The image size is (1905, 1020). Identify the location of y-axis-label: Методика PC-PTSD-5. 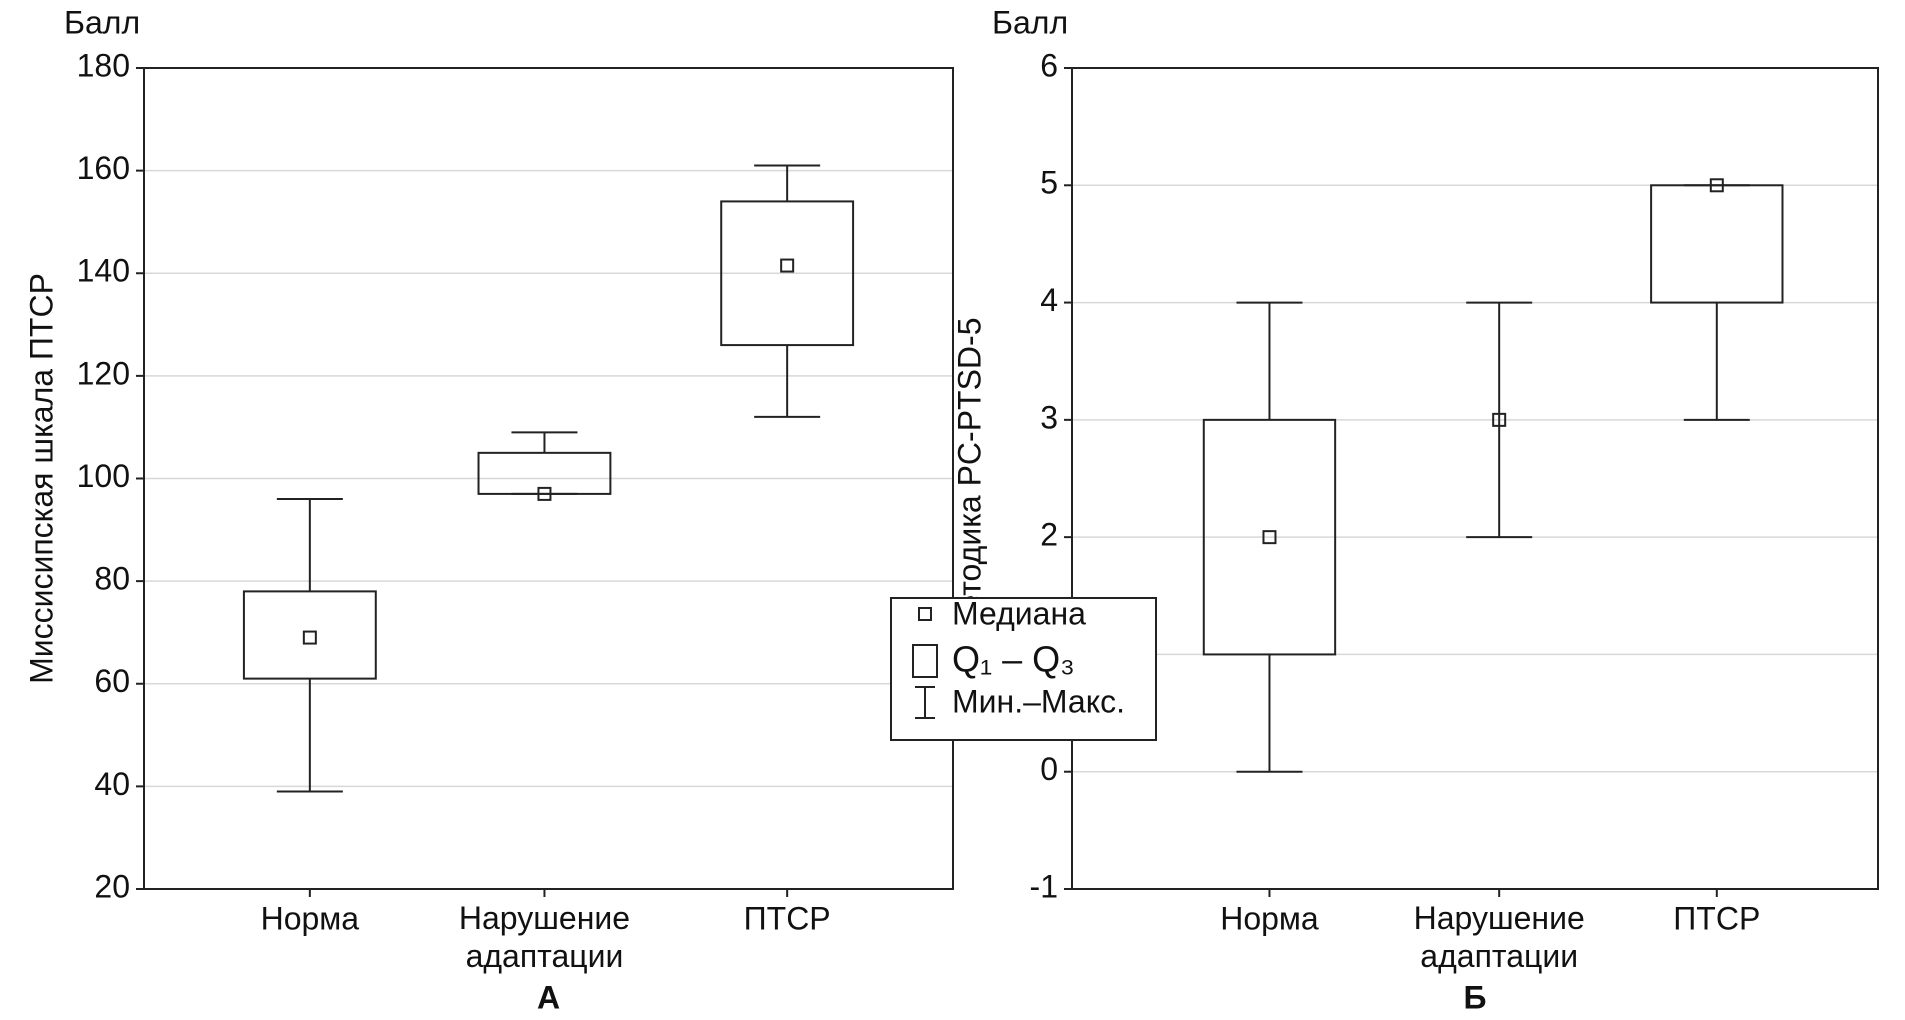
(969, 479).